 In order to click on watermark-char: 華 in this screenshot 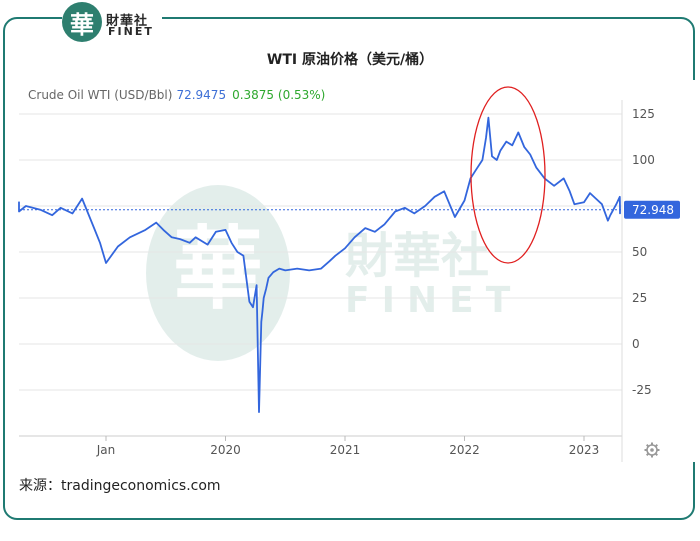, I will do `click(218, 269)`.